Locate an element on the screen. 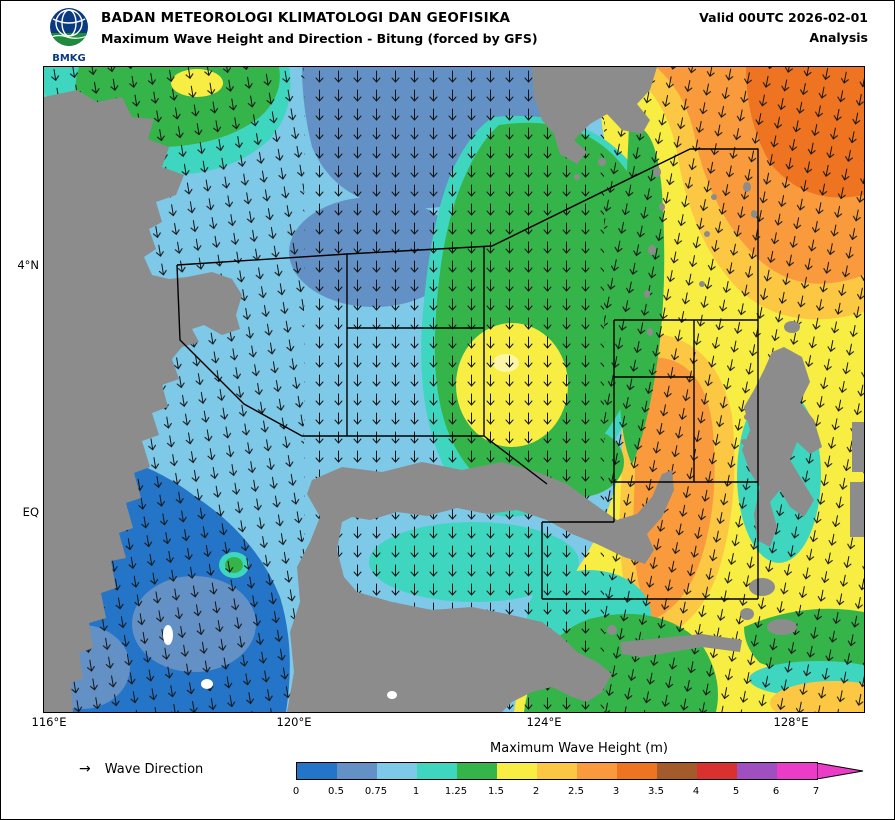 This screenshot has width=895, height=820. land-halmahera is located at coordinates (782, 447).